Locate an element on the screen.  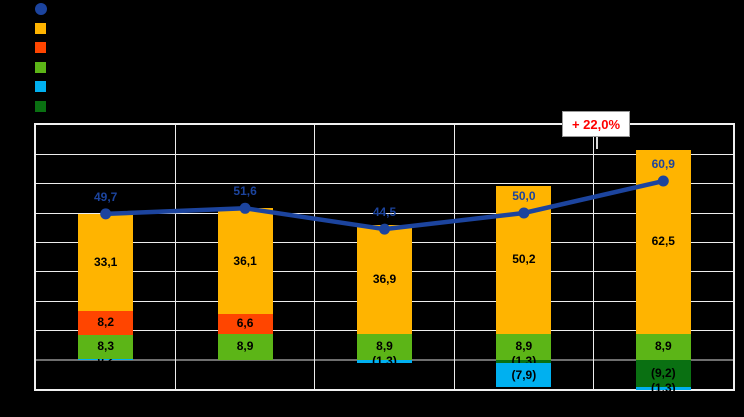
legend-swatch-light-green-icon is located at coordinates (40, 67).